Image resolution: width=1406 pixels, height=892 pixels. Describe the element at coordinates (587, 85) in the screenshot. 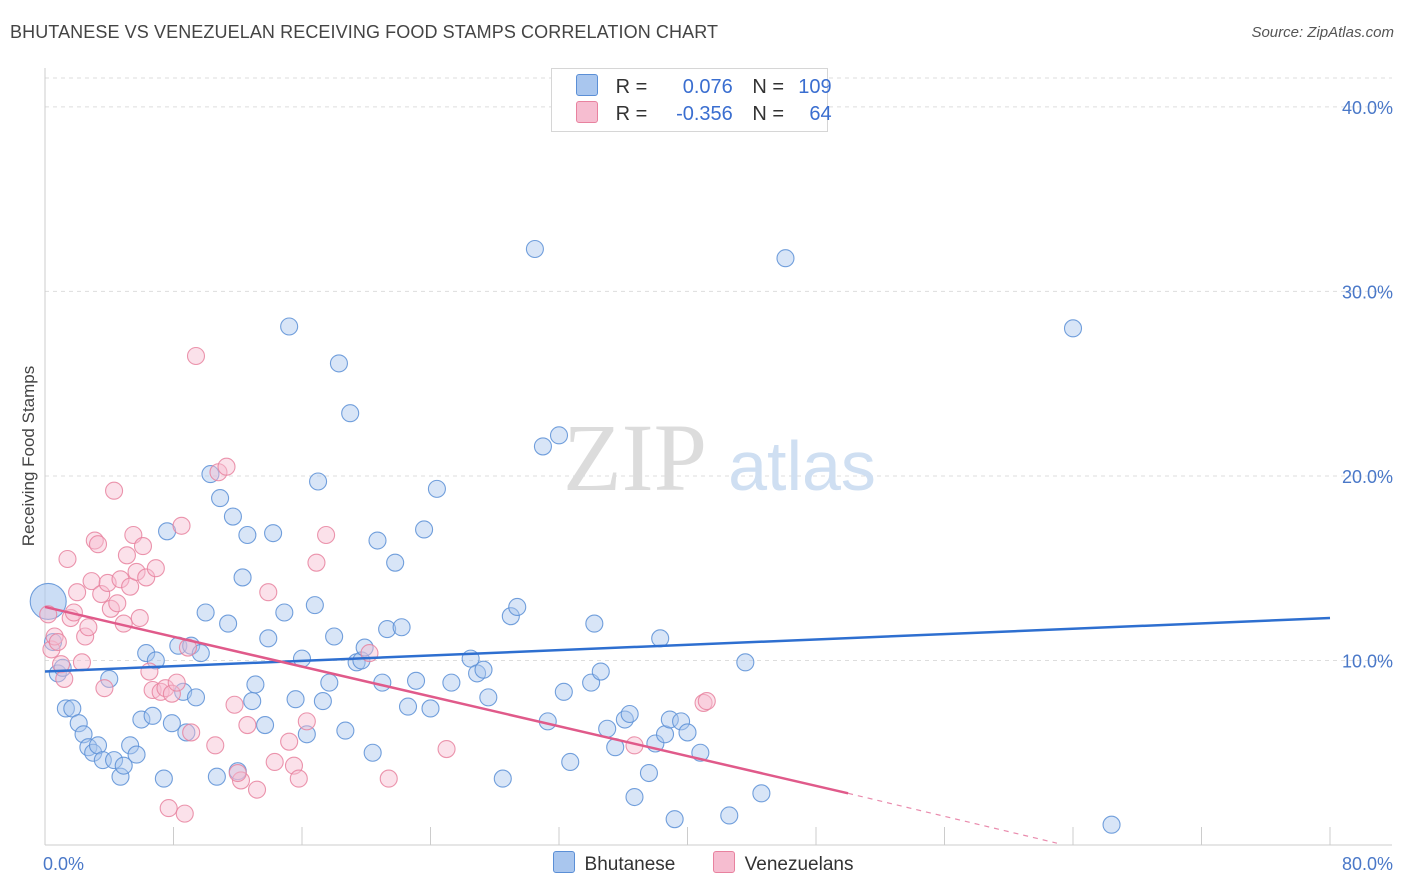

I see `bhutanese-swatch-icon` at that location.